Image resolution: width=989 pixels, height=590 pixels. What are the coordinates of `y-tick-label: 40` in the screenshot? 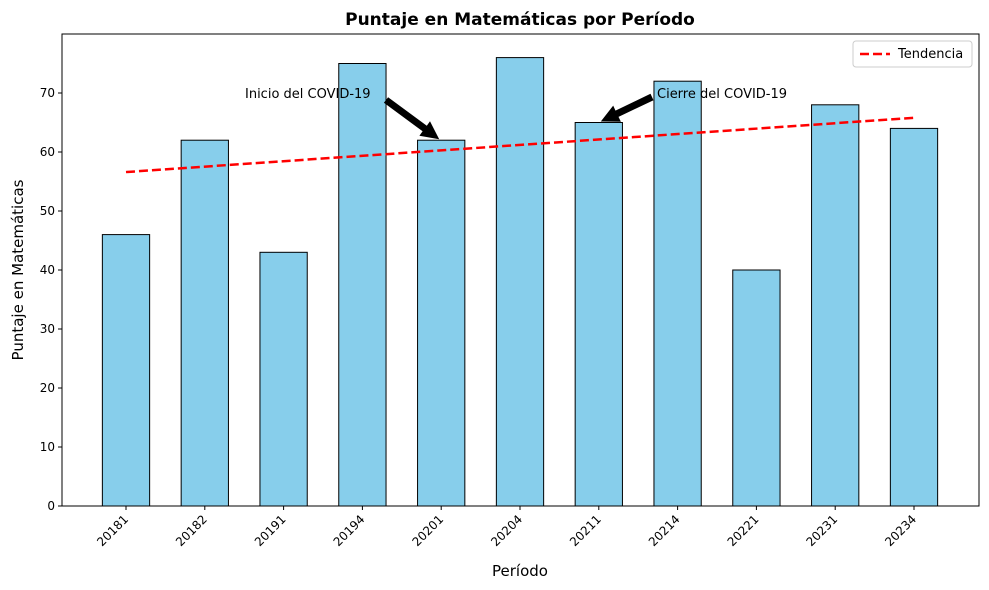 It's located at (47, 270).